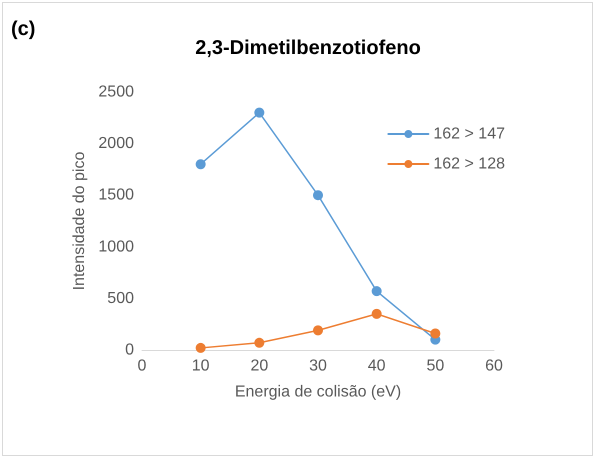  What do you see at coordinates (142, 366) in the screenshot?
I see `x-tick-label: 0` at bounding box center [142, 366].